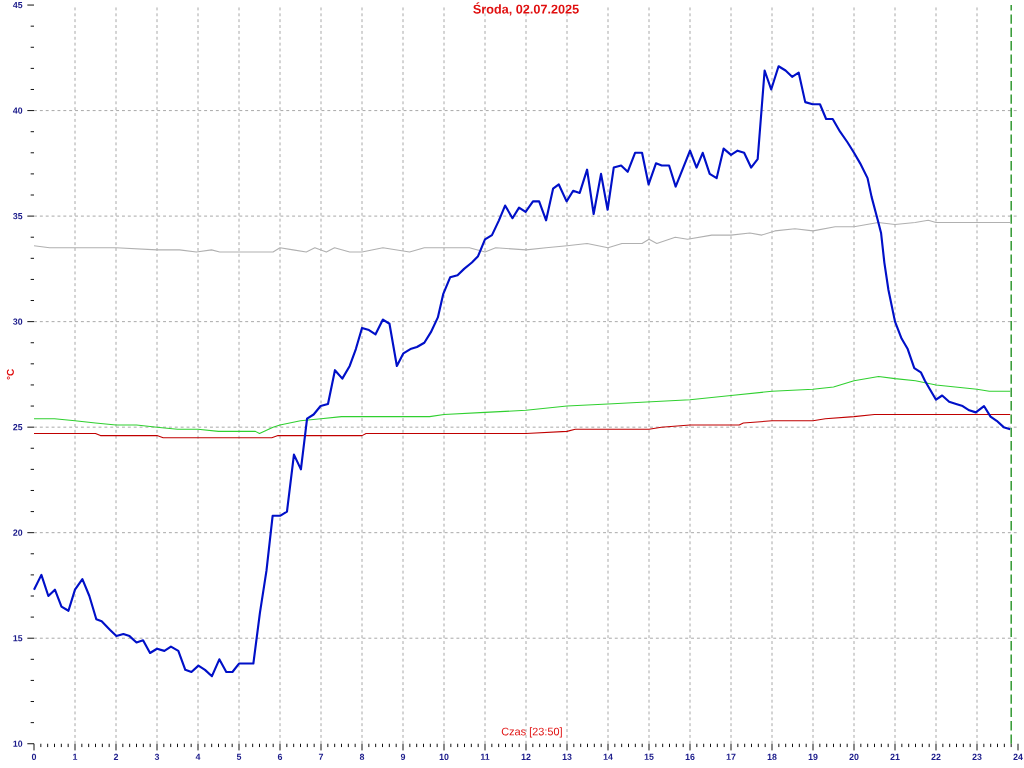 This screenshot has width=1024, height=768. I want to click on y-tick-label: 10, so click(18, 743).